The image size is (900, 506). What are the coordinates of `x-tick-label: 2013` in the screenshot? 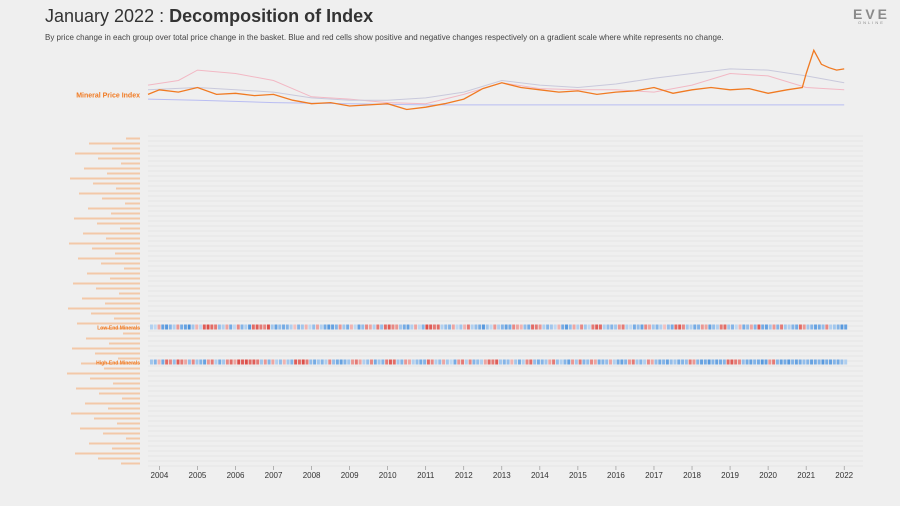 It's located at (502, 475).